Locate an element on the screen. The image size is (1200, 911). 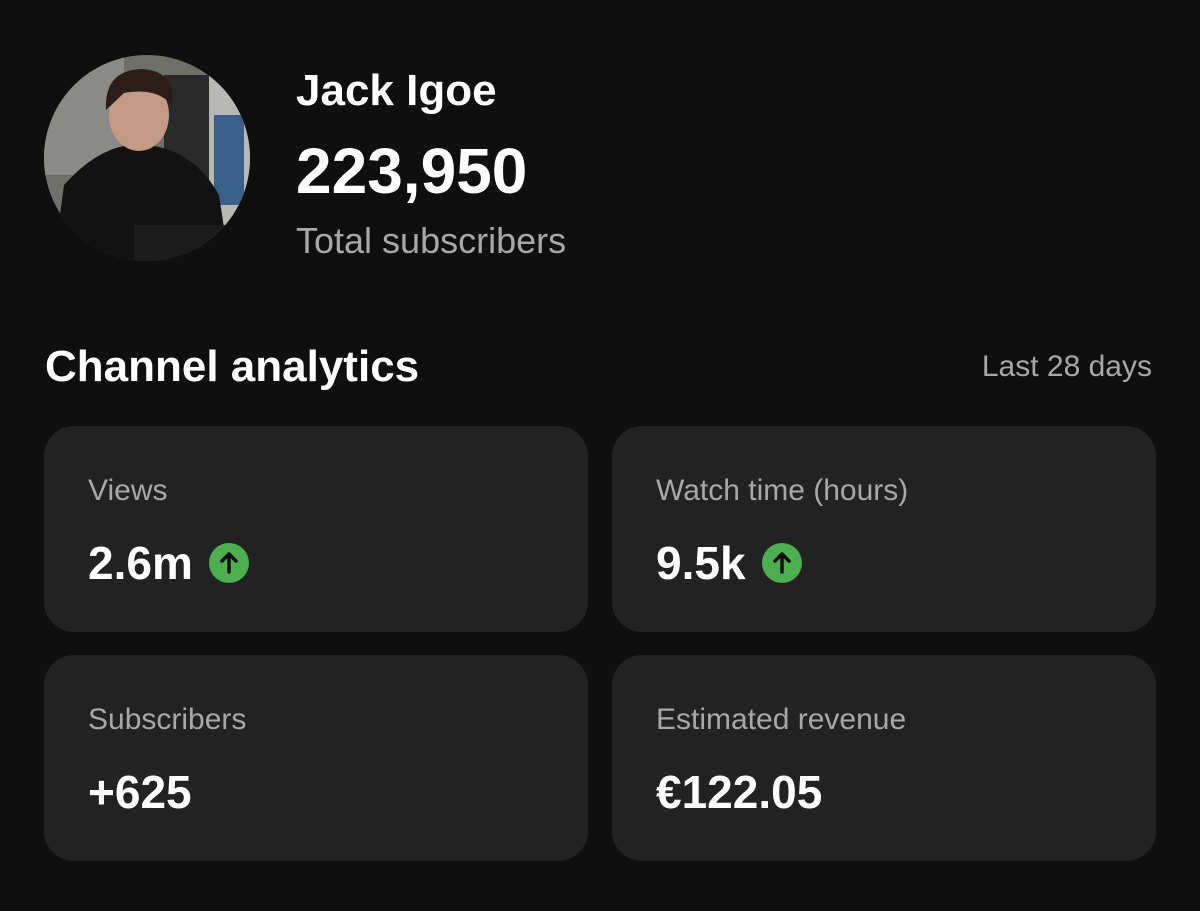
section-title: Channel analytics is located at coordinates (232, 366).